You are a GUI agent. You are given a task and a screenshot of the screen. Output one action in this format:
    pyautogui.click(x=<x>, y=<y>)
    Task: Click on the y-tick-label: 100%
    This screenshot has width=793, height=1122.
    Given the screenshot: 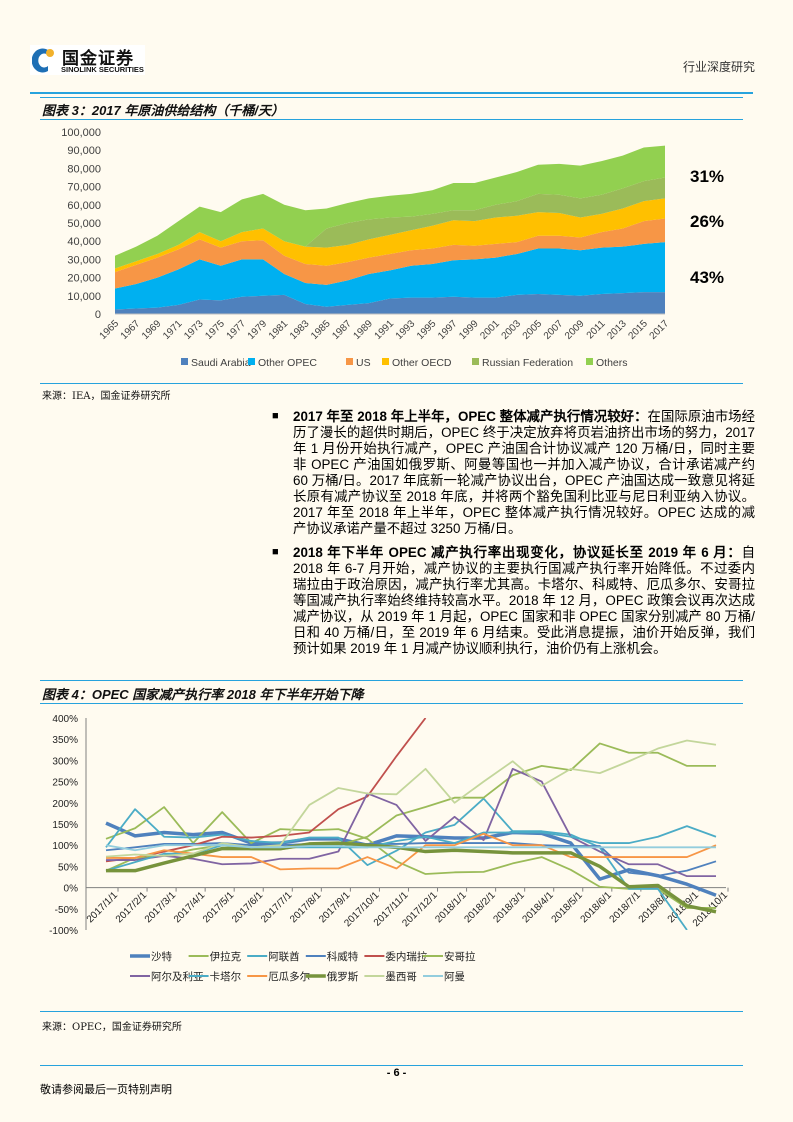 What is the action you would take?
    pyautogui.click(x=65, y=846)
    